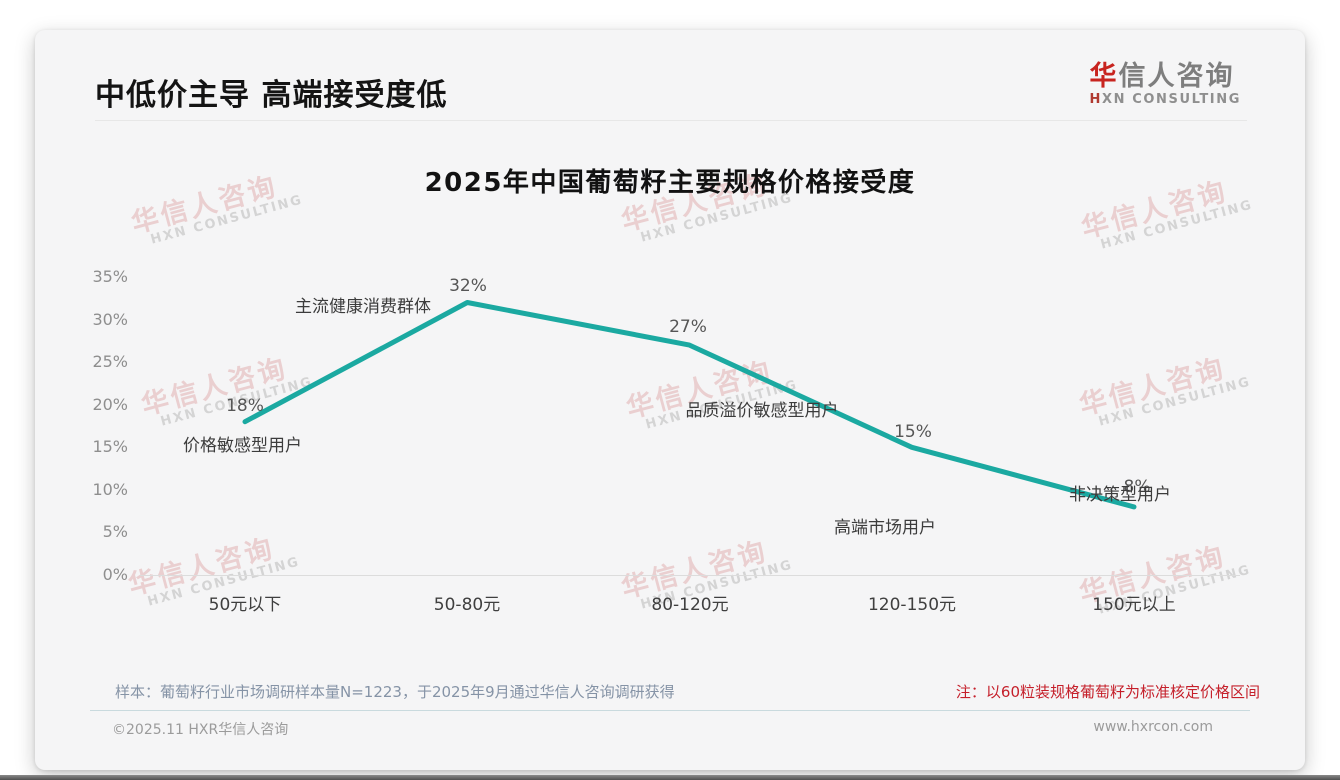 This screenshot has height=780, width=1340. I want to click on y-axis-tick: 30%, so click(110, 319).